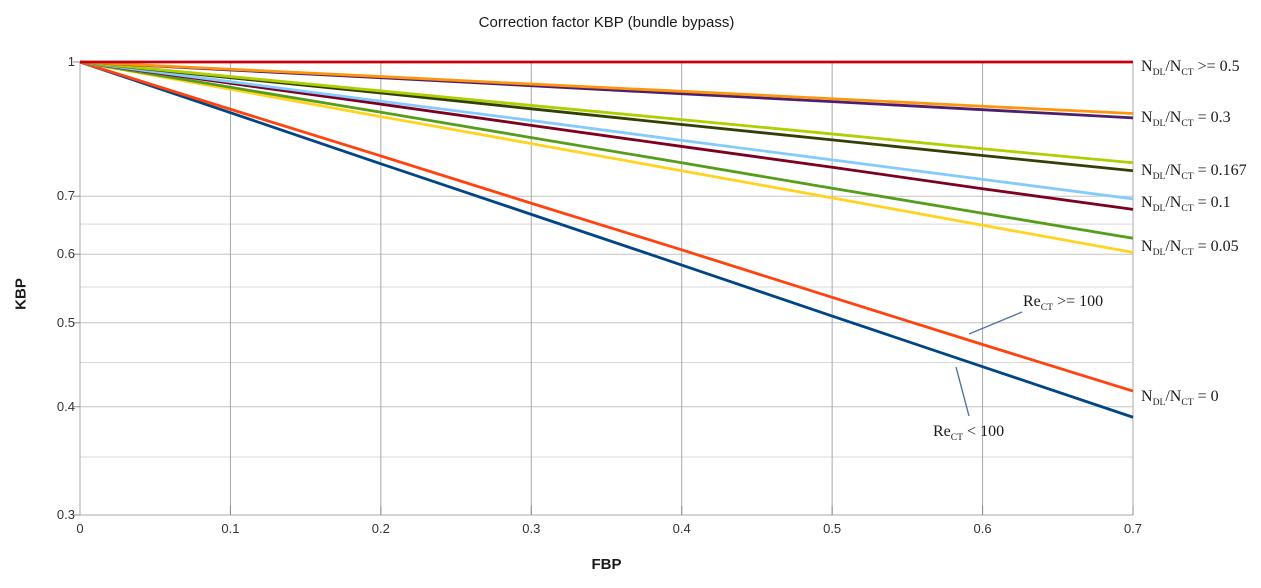  I want to click on annotation-label: ReCT >= 100, so click(1063, 303).